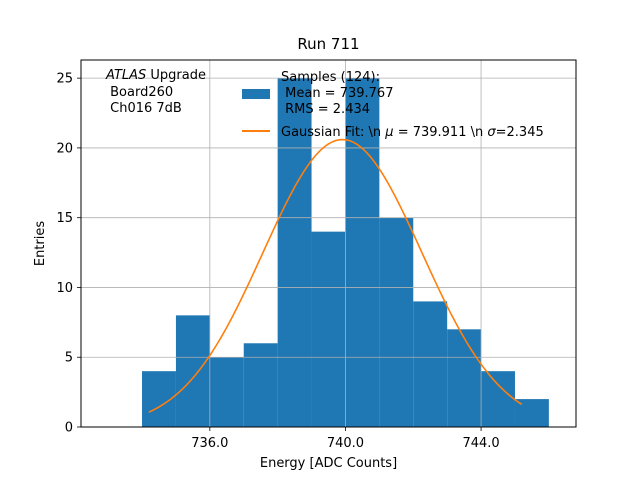  Describe the element at coordinates (209, 443) in the screenshot. I see `x-tick-label: 736.0` at that location.